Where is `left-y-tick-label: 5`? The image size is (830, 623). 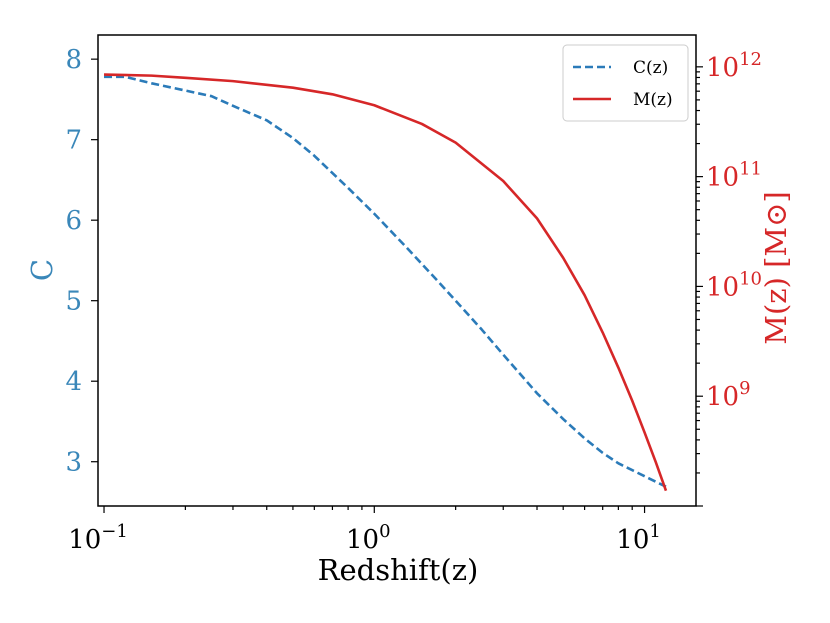 left-y-tick-label: 5 is located at coordinates (73, 302).